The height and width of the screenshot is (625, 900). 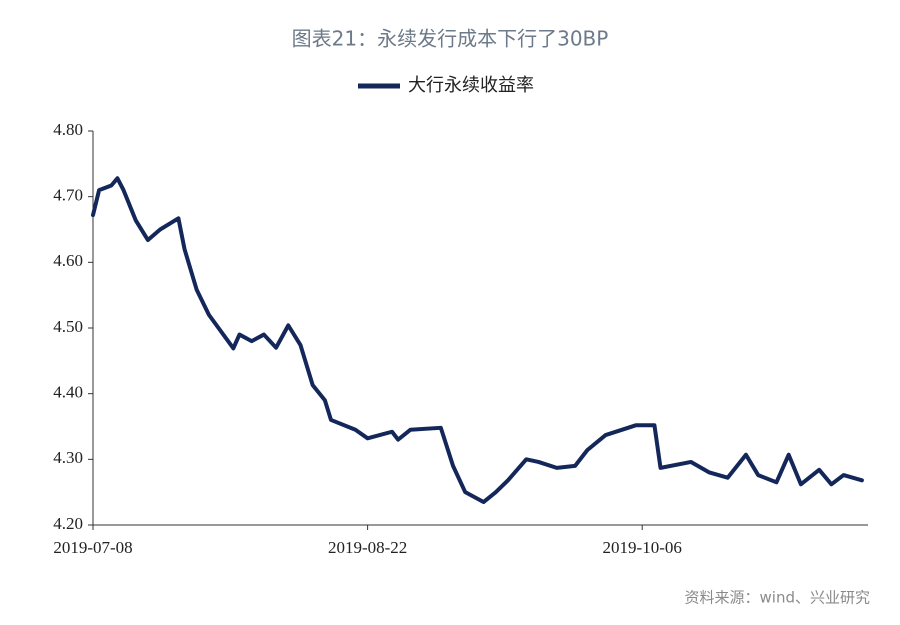 What do you see at coordinates (777, 598) in the screenshot?
I see `source-note: 资料来源：wind、兴业研究` at bounding box center [777, 598].